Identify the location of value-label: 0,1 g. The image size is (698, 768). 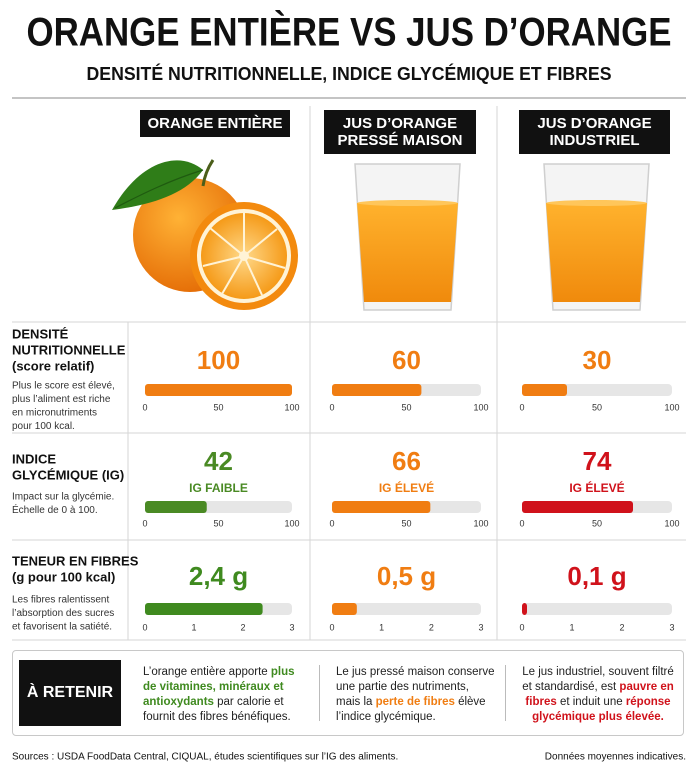
(596, 576).